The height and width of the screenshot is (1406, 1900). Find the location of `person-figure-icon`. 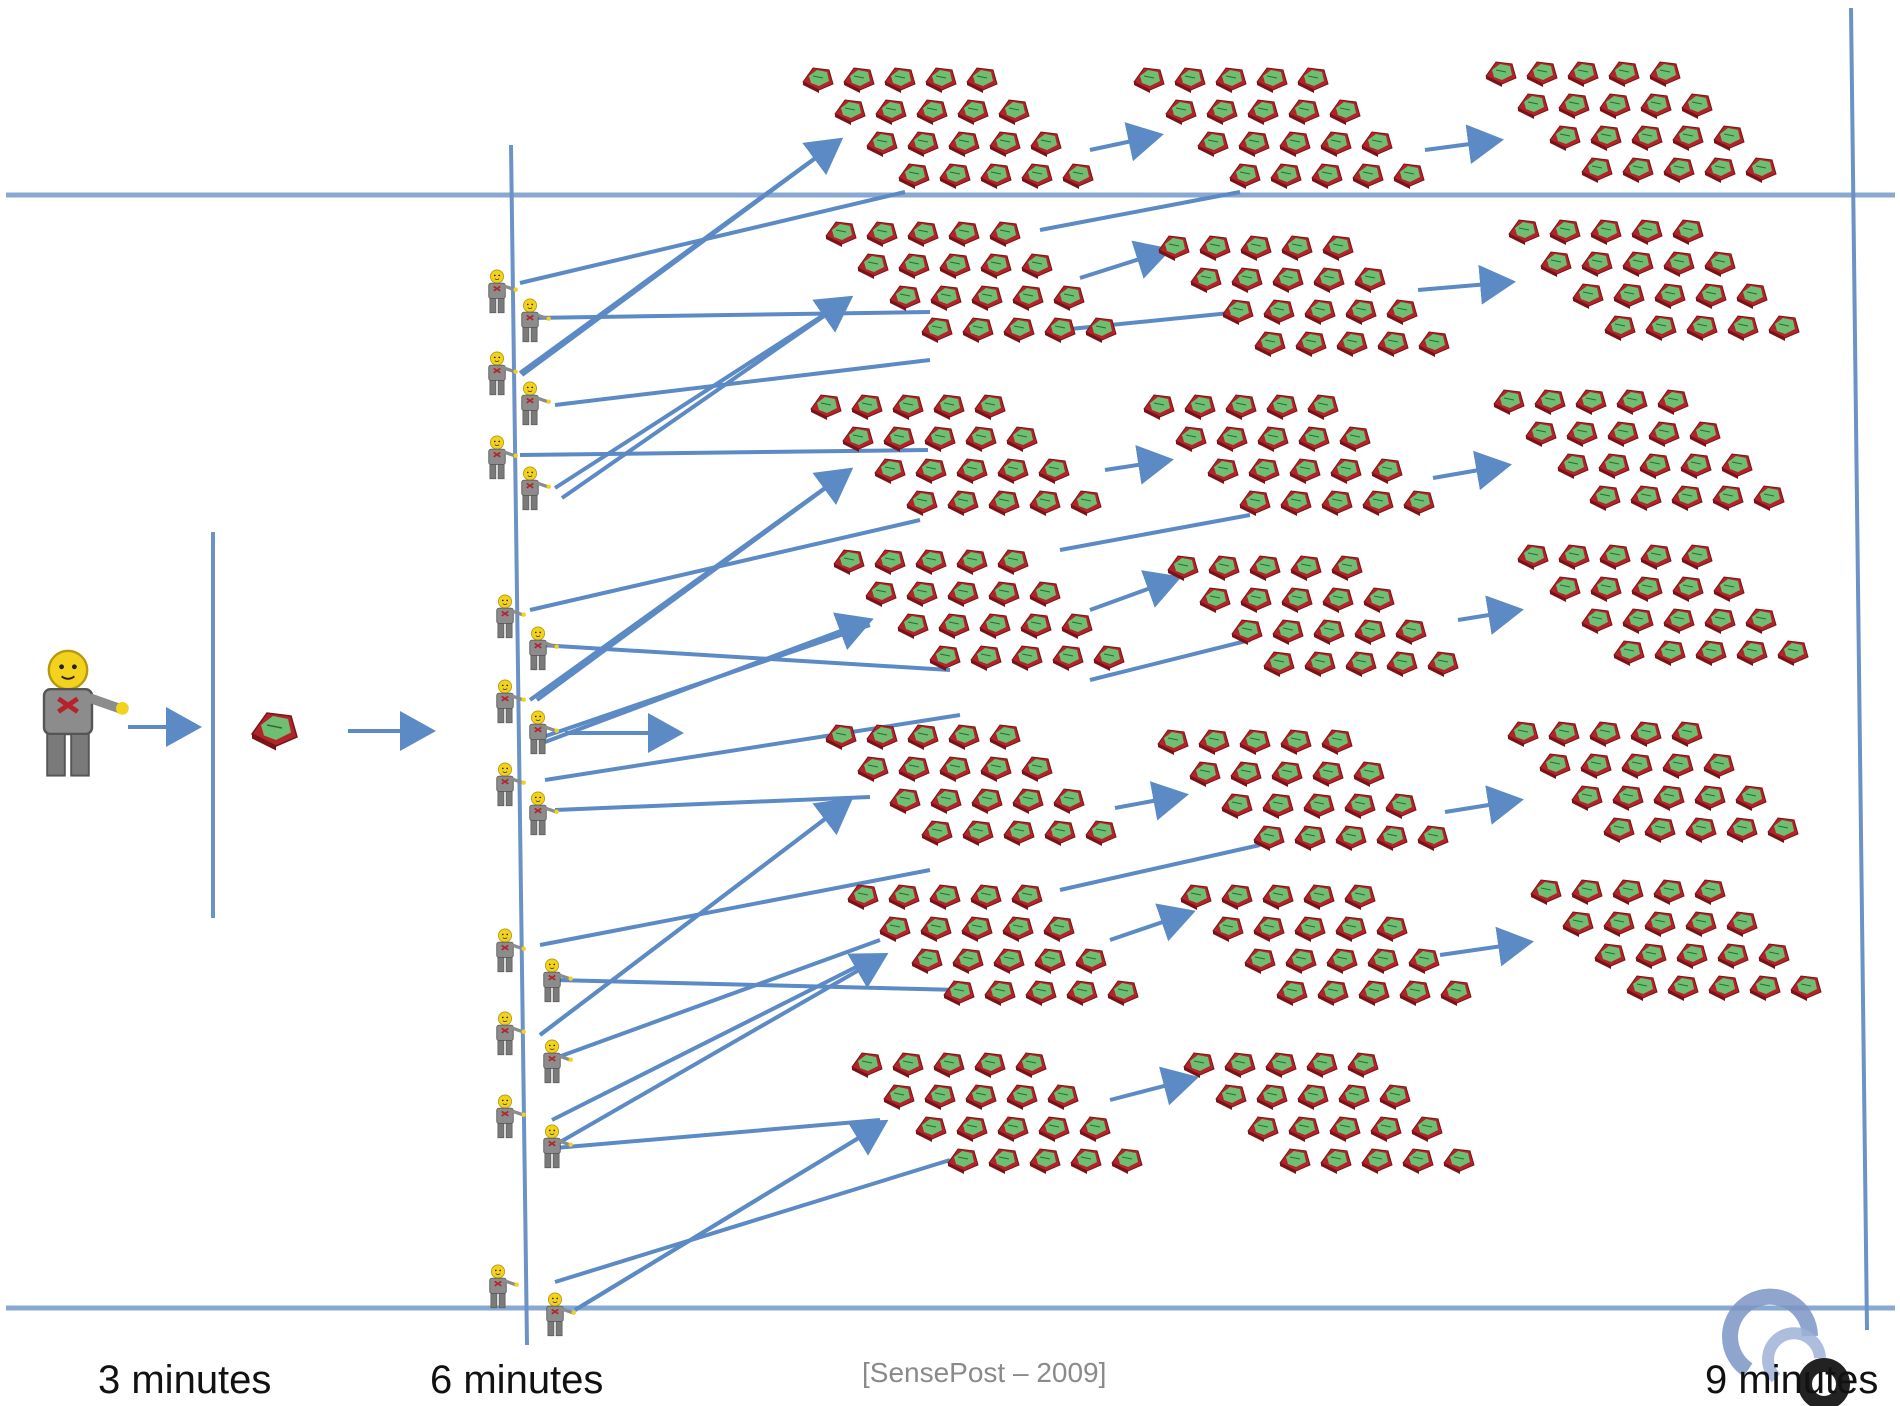

person-figure-icon is located at coordinates (511, 1116).